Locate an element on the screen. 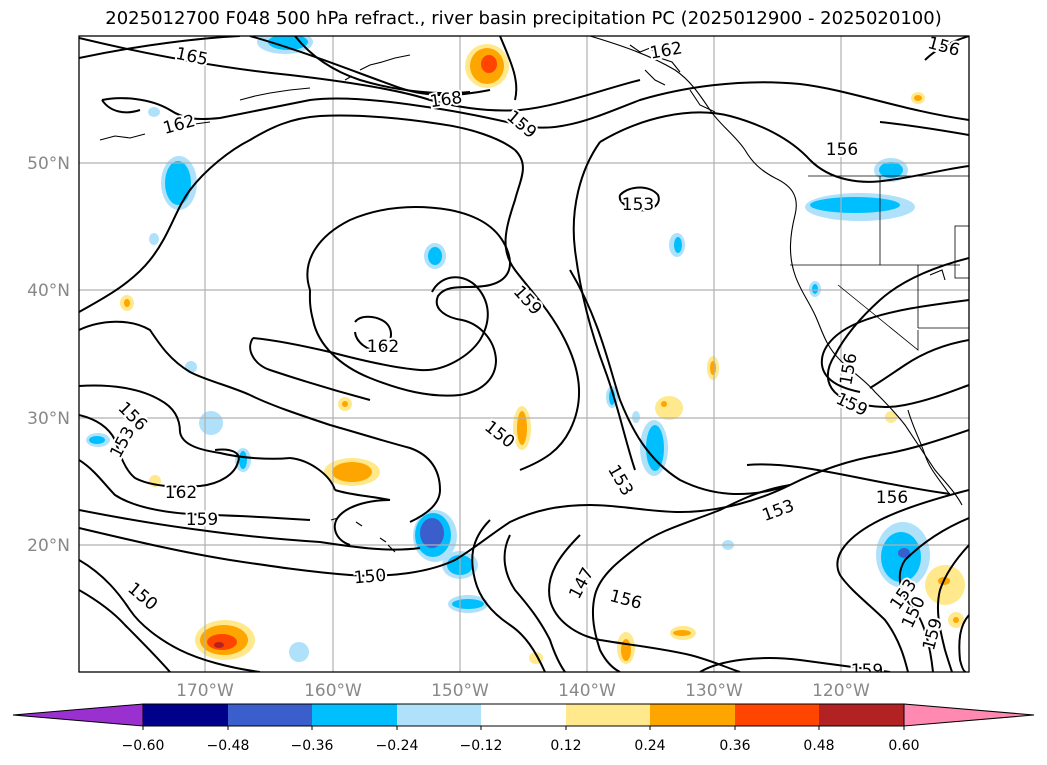 The image size is (1047, 765). colorbar-tick-label: −0.12 is located at coordinates (481, 746).